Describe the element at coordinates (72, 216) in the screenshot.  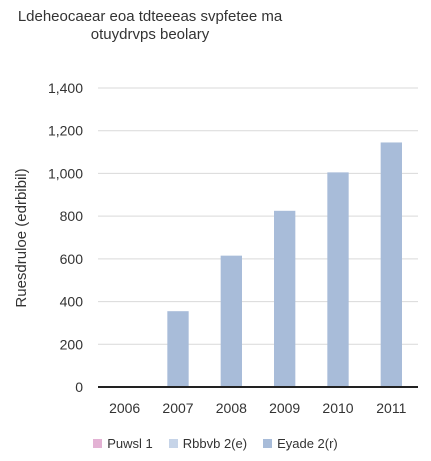
I see `y-tick-label: 800` at that location.